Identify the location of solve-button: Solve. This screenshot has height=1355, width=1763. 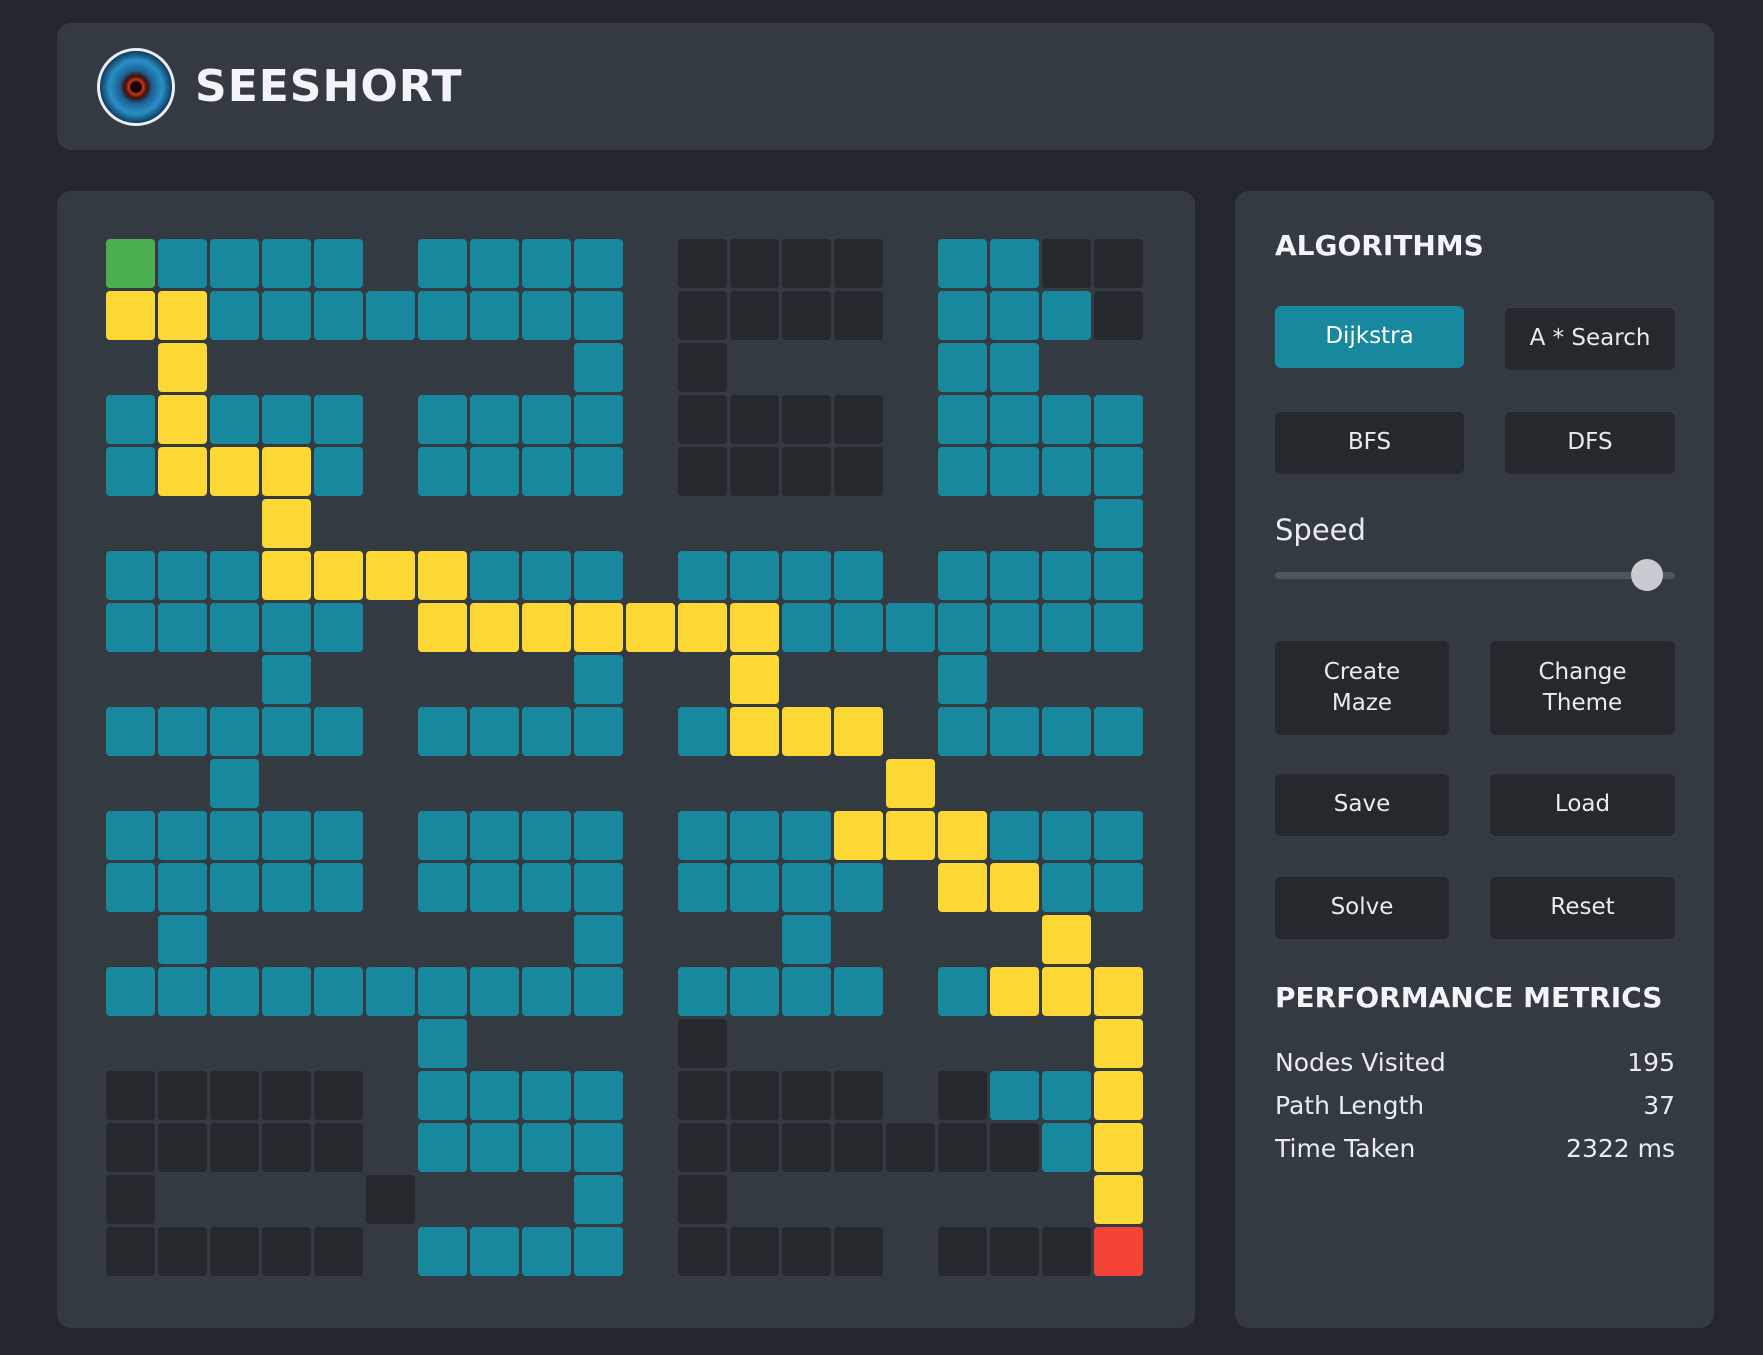
(1362, 908).